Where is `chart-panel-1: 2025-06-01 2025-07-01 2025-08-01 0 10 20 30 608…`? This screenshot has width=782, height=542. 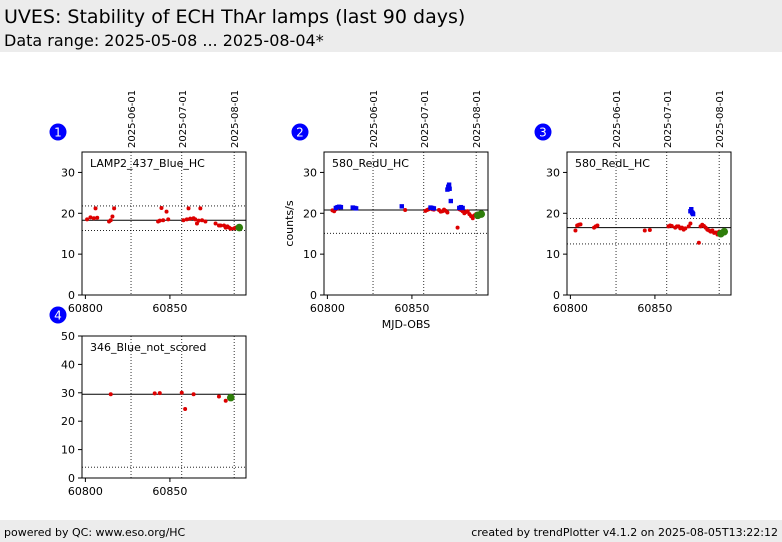
chart-panel-1: 2025-06-01 2025-07-01 2025-08-01 0 10 20 30 608… is located at coordinates (148, 202).